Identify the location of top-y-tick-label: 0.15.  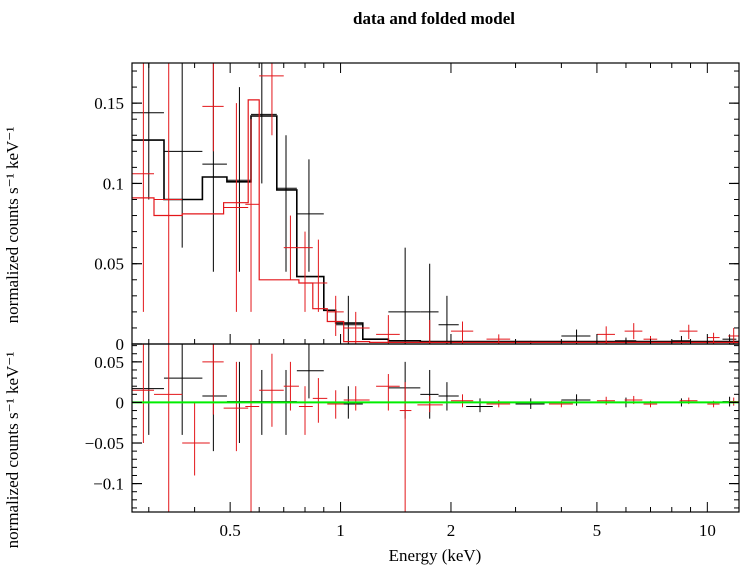
(109, 103).